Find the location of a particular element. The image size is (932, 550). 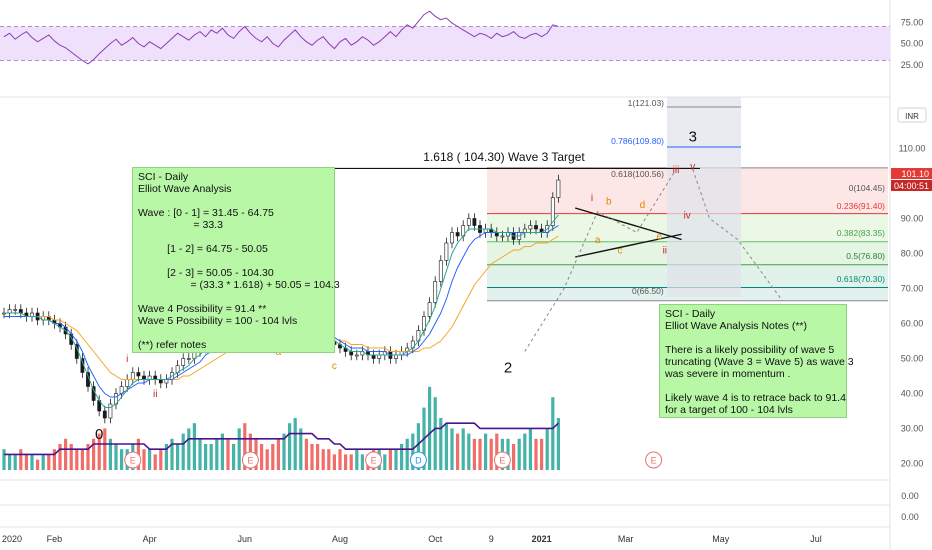

countdown-label: 04:00:51 is located at coordinates (911, 186).